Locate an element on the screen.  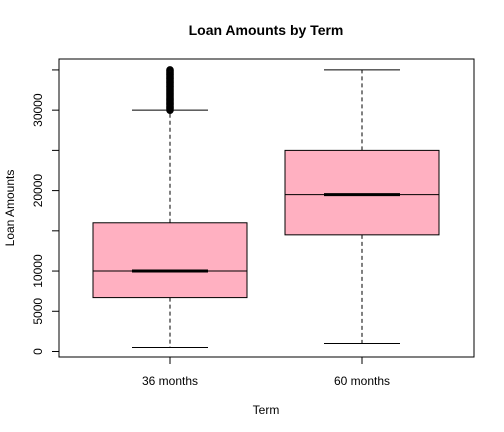
chart-title: Loan Amounts by Term is located at coordinates (266, 30).